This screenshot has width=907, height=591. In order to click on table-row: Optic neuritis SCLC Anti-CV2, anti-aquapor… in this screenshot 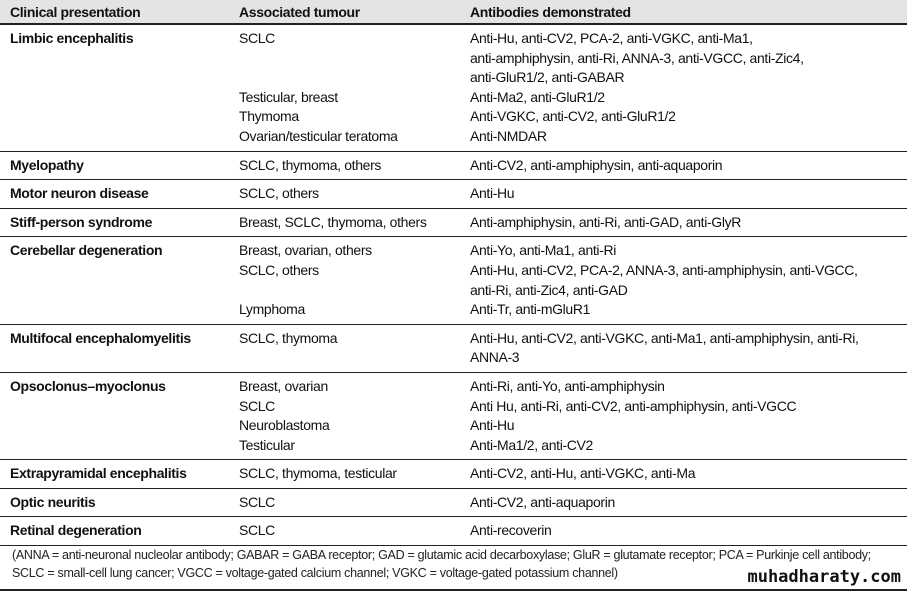, I will do `click(453, 503)`.